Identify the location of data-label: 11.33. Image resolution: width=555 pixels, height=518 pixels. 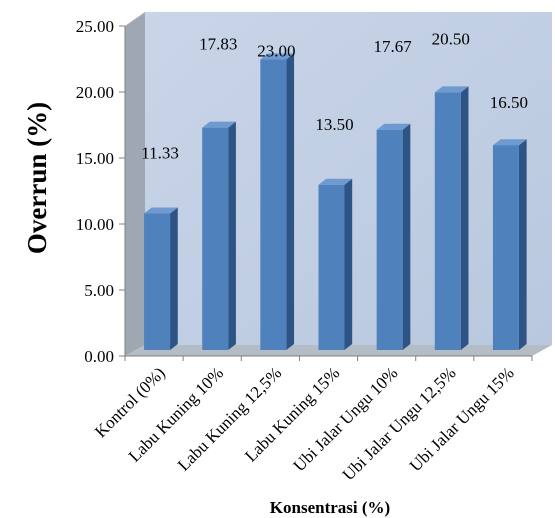
(160, 152).